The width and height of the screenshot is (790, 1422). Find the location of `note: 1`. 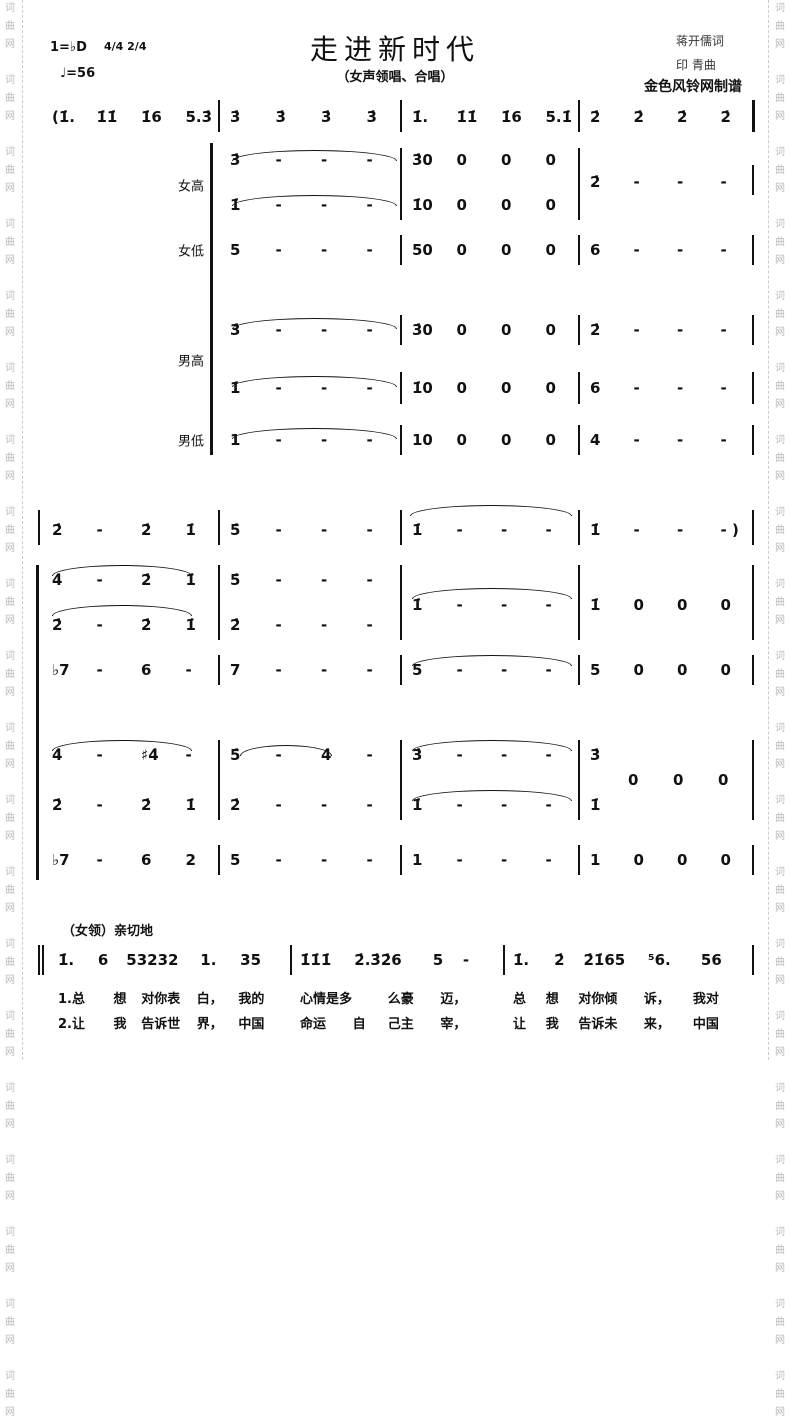

note: 1 is located at coordinates (417, 860).